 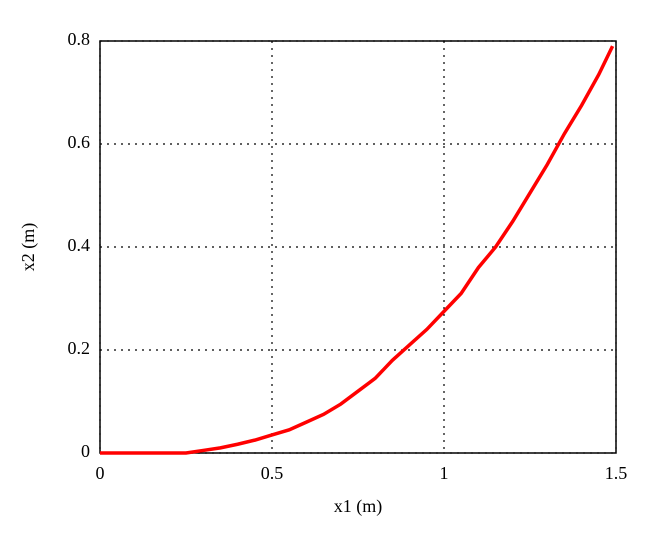 I want to click on y-tick-label: 0.8, so click(x=79, y=39).